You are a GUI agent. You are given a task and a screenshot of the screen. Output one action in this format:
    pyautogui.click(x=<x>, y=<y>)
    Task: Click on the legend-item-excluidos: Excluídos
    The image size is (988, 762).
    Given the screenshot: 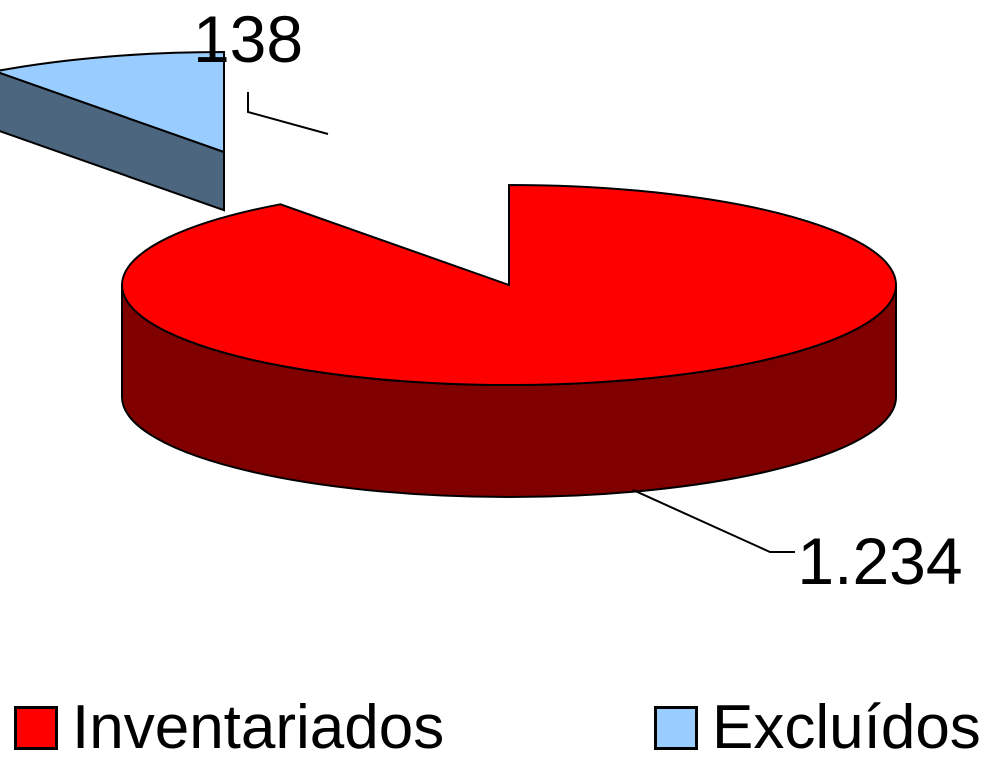 What is the action you would take?
    pyautogui.click(x=817, y=727)
    